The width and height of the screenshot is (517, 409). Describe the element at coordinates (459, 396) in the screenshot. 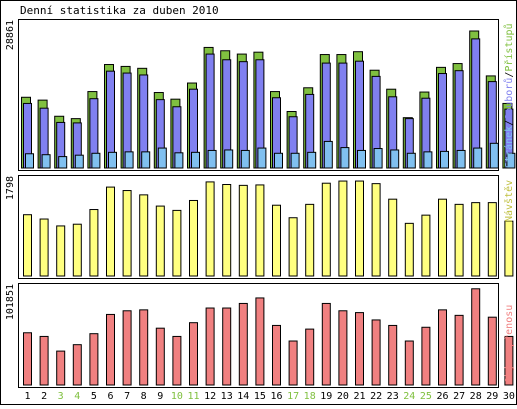

I see `xtick-label-day-27: 27` at that location.